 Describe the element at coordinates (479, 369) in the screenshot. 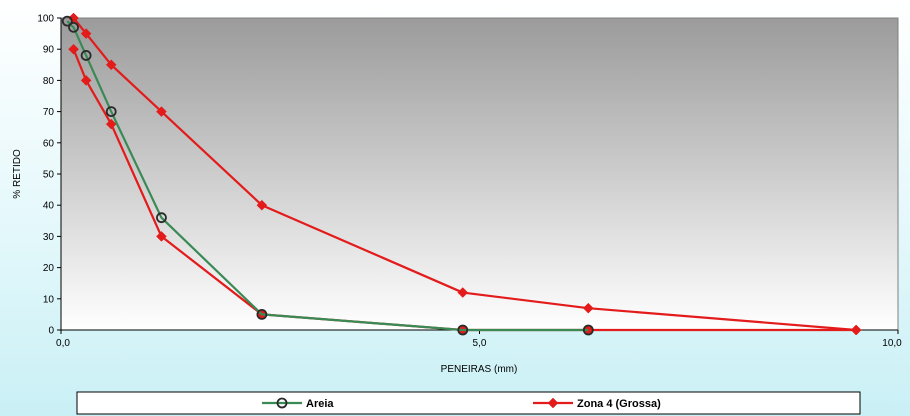

I see `x-axis-title: PENEIRAS (mm)` at that location.